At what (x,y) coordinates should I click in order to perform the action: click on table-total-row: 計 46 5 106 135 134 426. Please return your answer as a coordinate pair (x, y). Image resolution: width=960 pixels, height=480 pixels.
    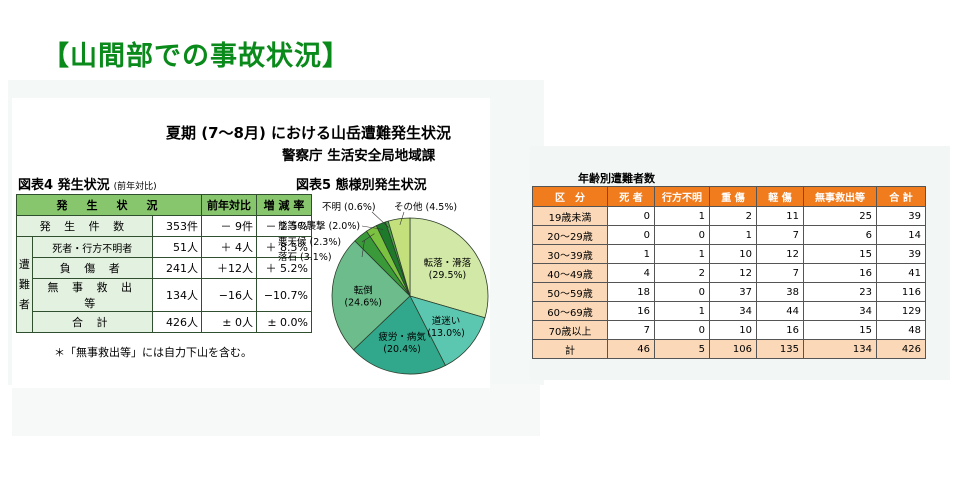
    Looking at the image, I should click on (729, 349).